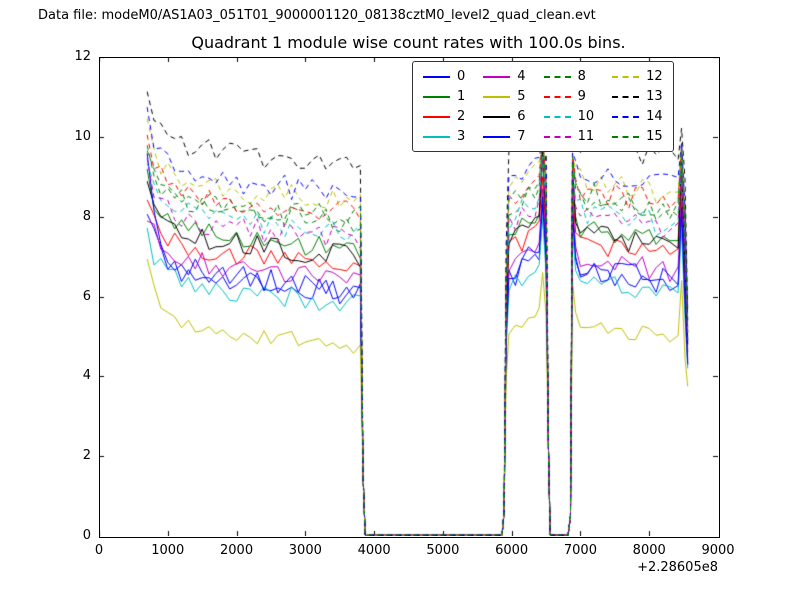 Image resolution: width=800 pixels, height=600 pixels. I want to click on legend-entry-3: 3, so click(444, 136).